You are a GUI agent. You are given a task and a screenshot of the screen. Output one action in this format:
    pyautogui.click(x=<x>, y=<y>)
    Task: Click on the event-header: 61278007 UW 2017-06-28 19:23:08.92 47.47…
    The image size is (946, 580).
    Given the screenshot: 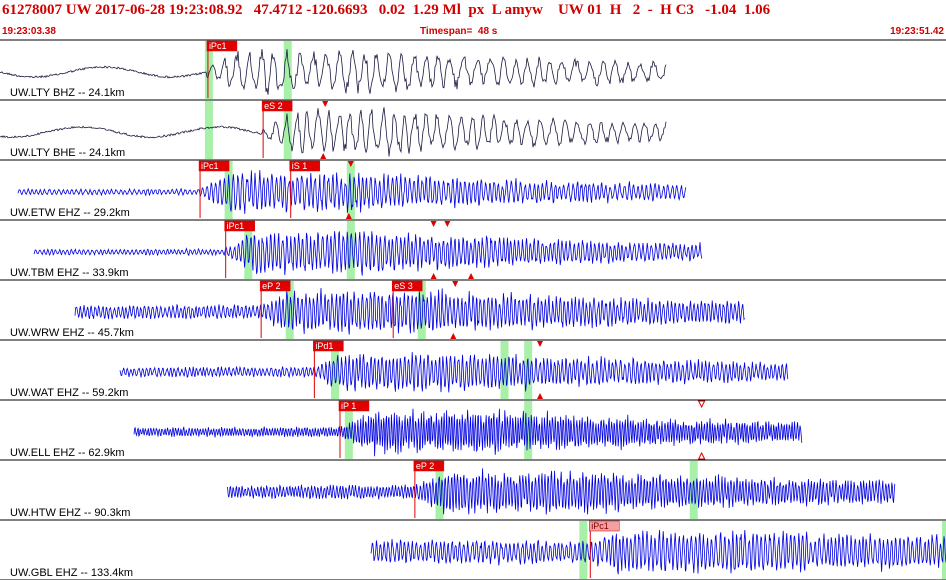 What is the action you would take?
    pyautogui.click(x=473, y=20)
    